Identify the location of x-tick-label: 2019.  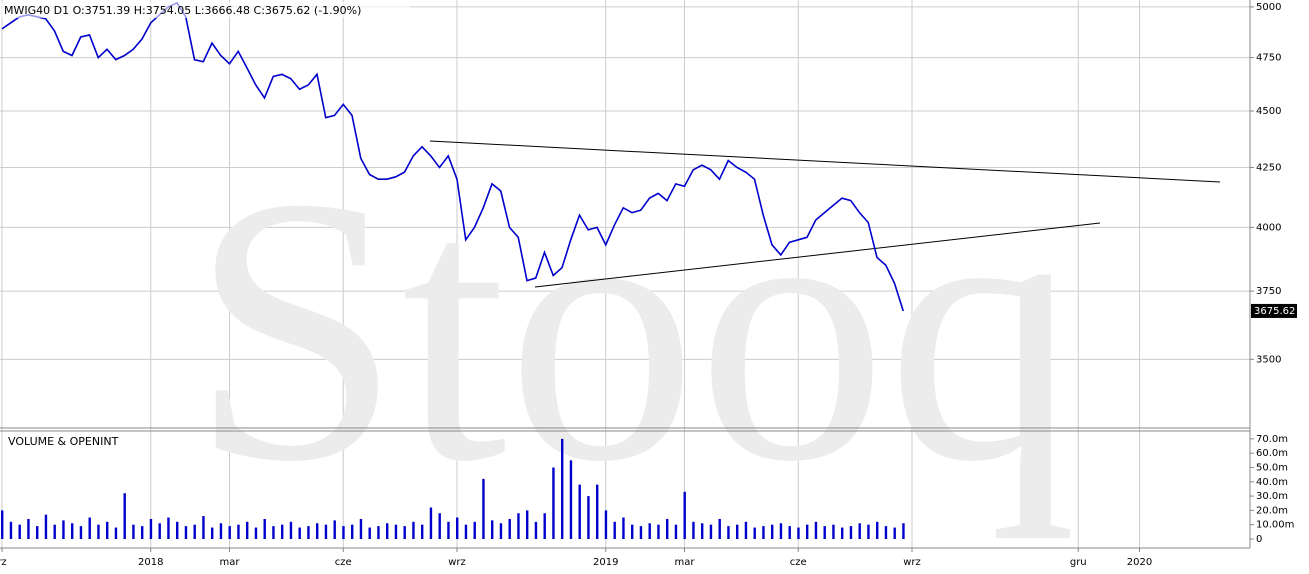
(605, 562).